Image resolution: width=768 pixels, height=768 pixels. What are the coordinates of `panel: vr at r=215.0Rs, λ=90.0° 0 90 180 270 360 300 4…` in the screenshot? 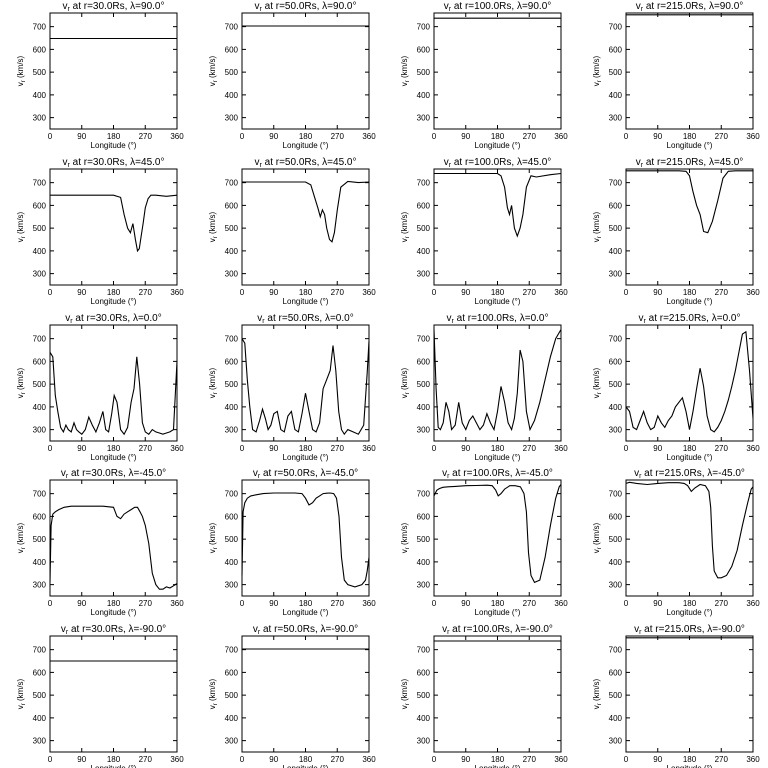 It's located at (676, 75).